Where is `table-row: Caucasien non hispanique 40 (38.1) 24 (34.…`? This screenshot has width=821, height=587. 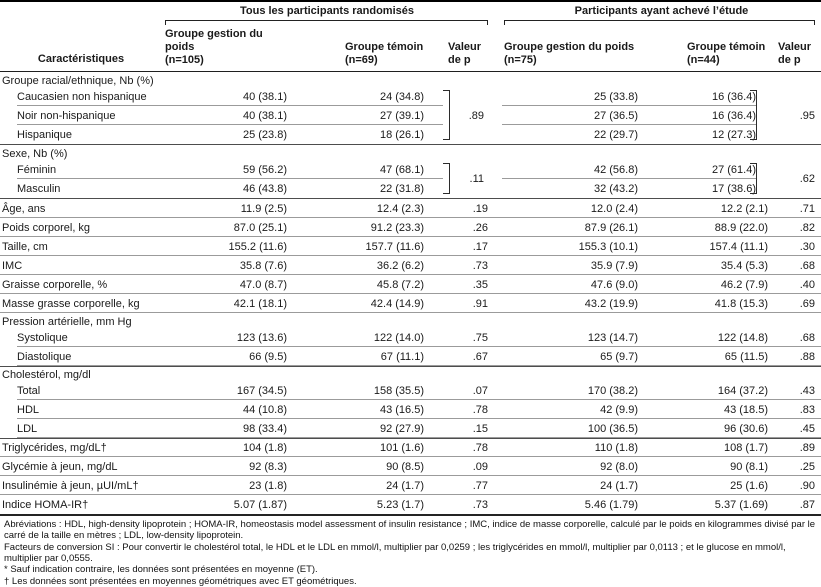
table-row: Caucasien non hispanique 40 (38.1) 24 (34.… is located at coordinates (410, 96).